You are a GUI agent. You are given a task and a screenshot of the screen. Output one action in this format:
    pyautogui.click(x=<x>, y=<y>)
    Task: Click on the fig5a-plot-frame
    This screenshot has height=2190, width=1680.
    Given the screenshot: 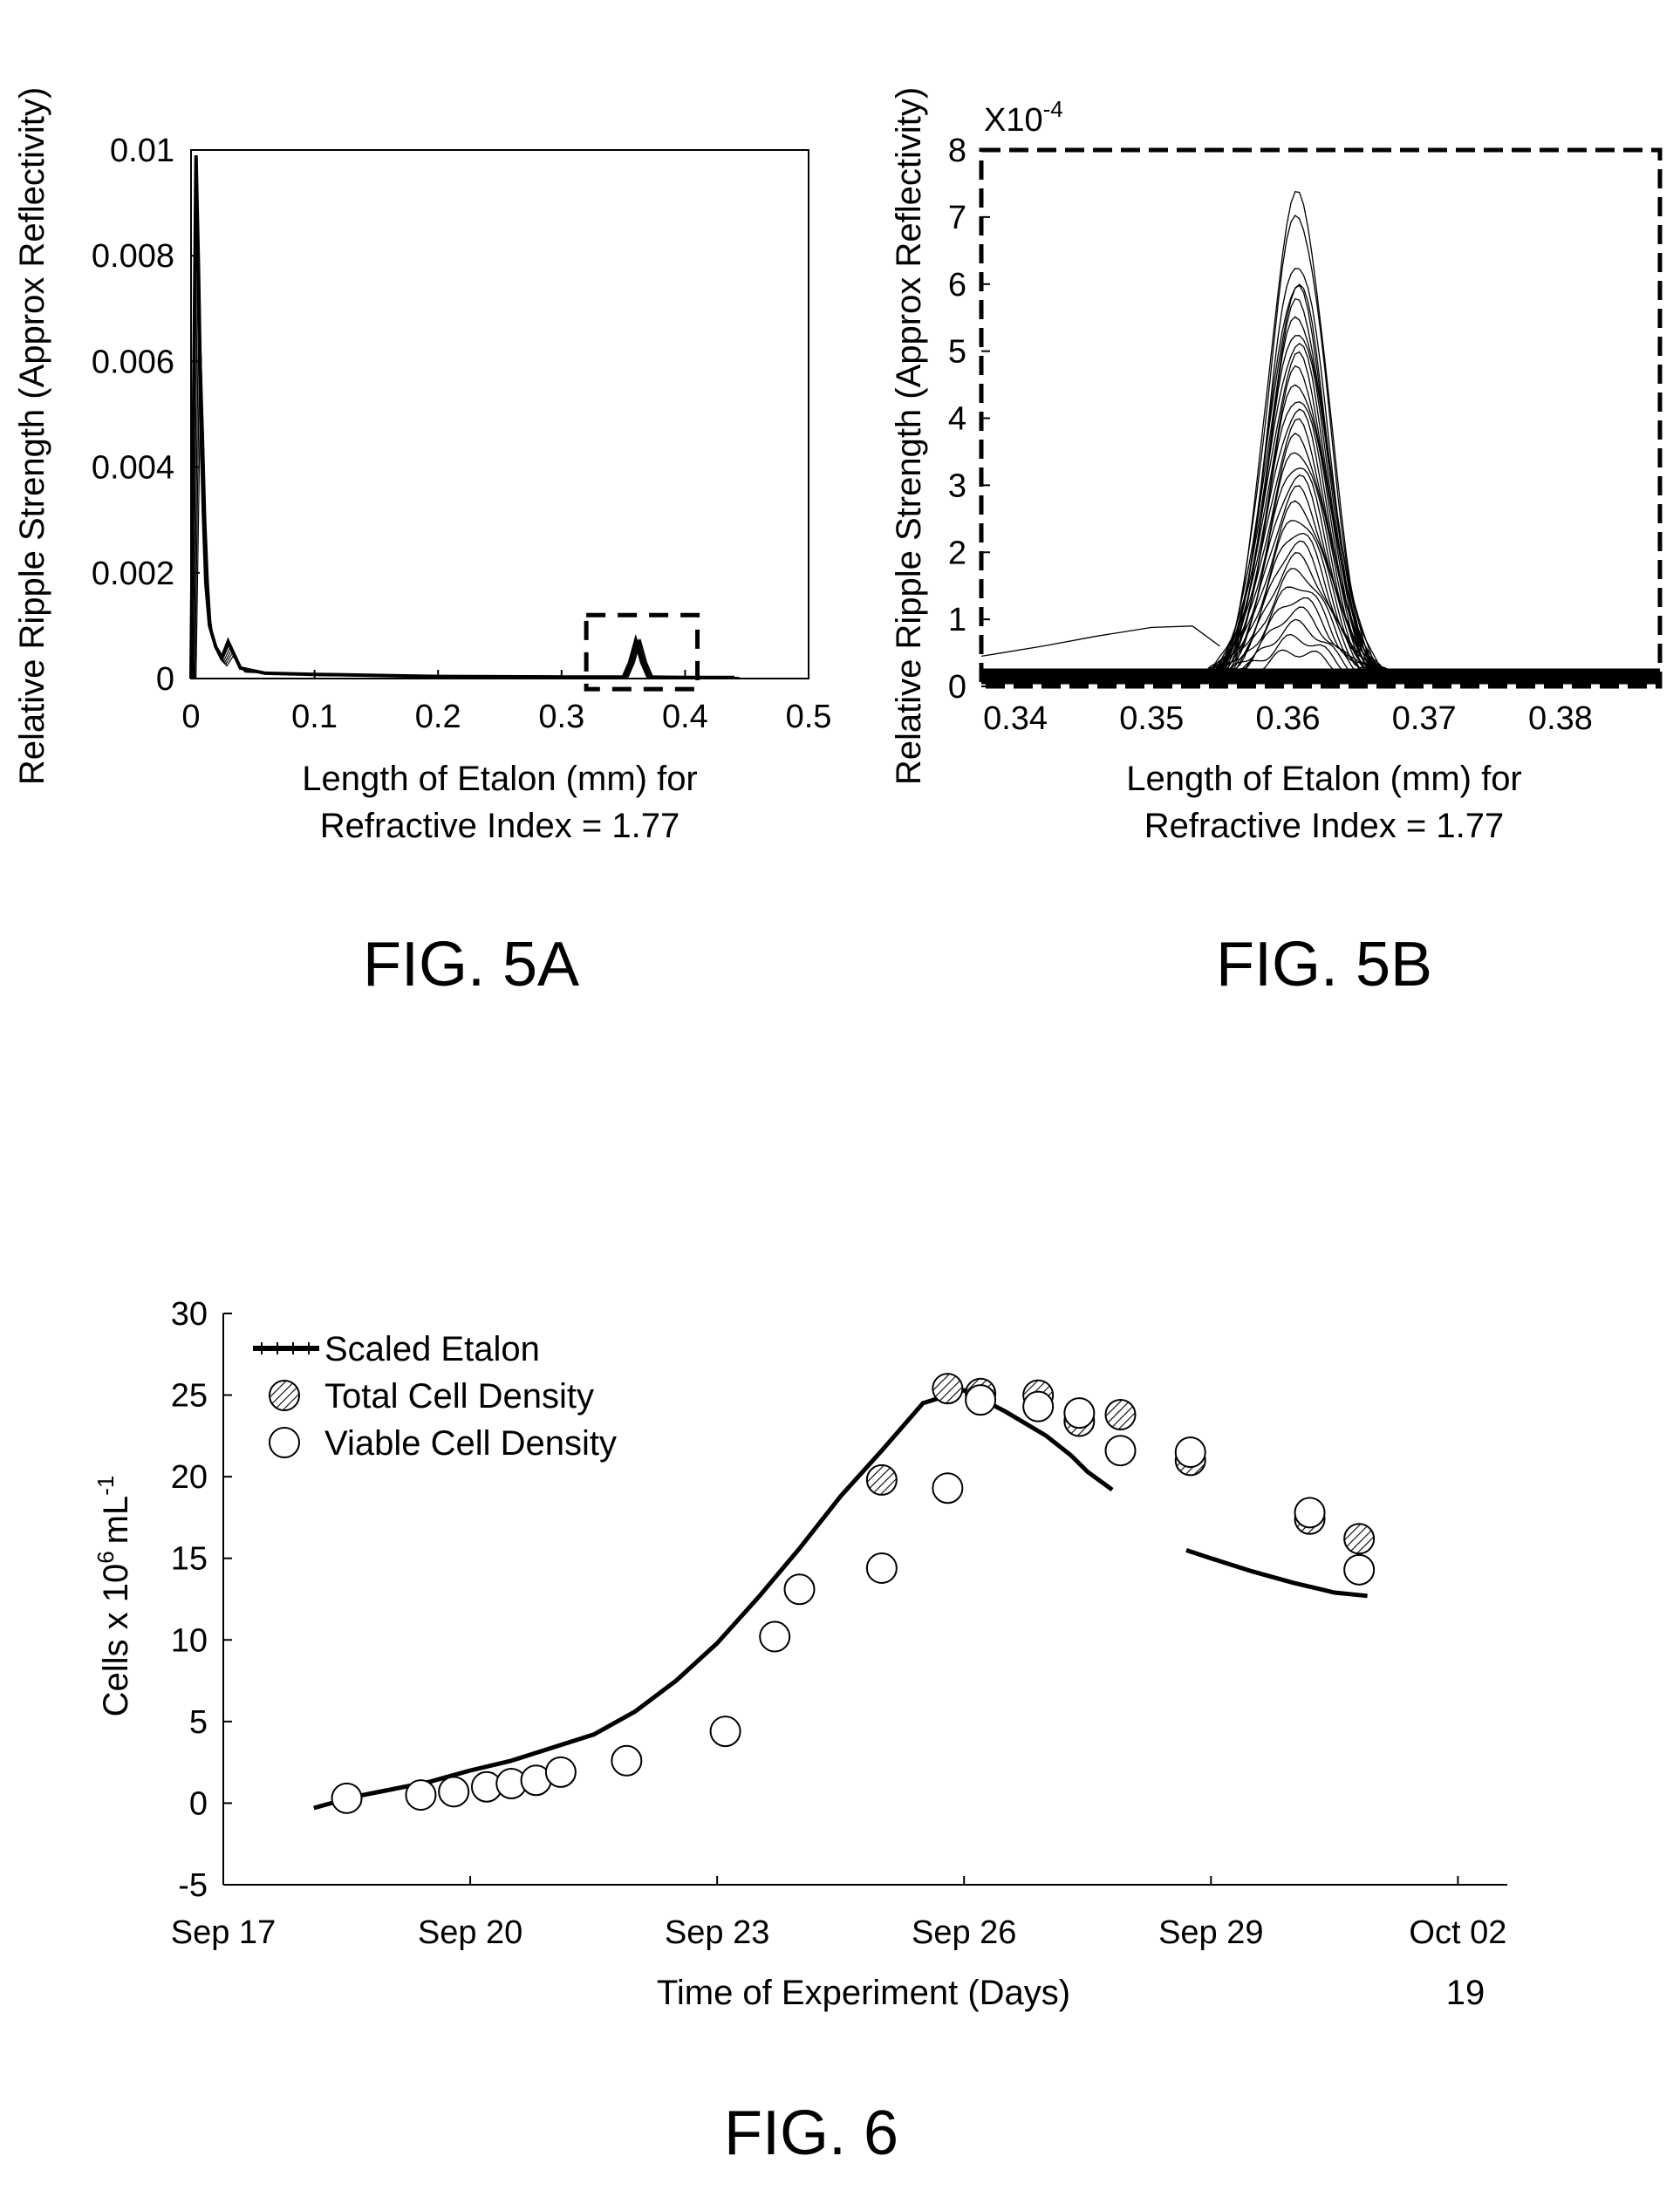 What is the action you would take?
    pyautogui.click(x=499, y=414)
    